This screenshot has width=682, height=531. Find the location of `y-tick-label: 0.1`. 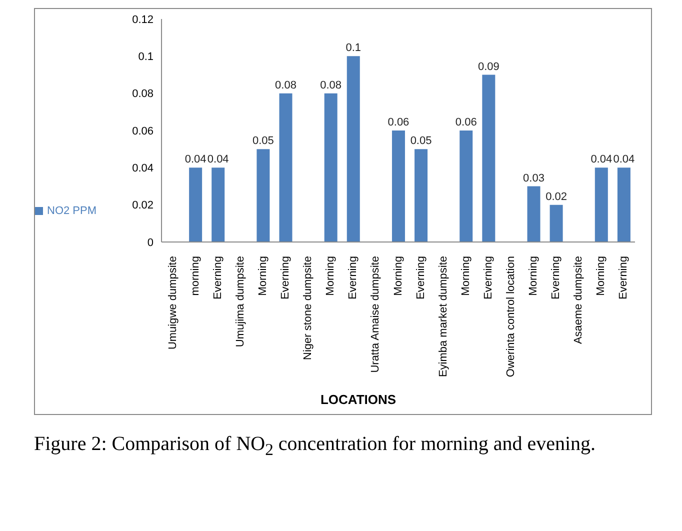

y-tick-label: 0.1 is located at coordinates (146, 57).